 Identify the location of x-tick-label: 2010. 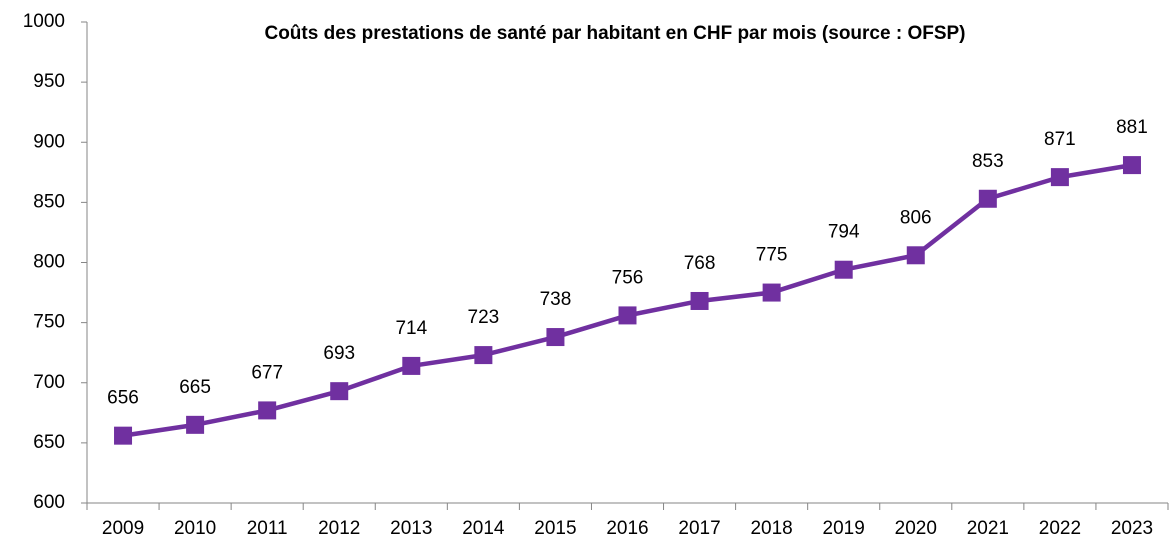
(195, 528).